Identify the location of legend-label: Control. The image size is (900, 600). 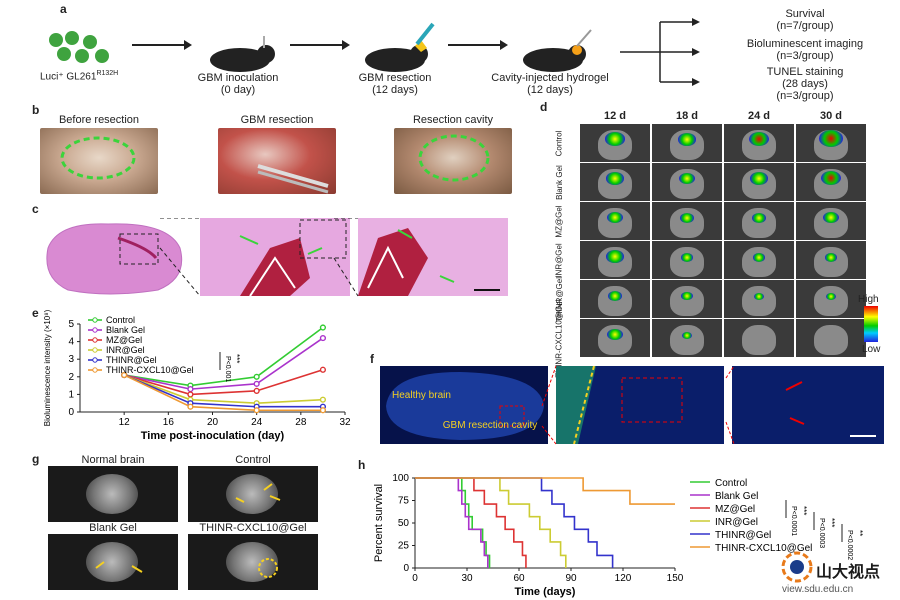
(731, 483).